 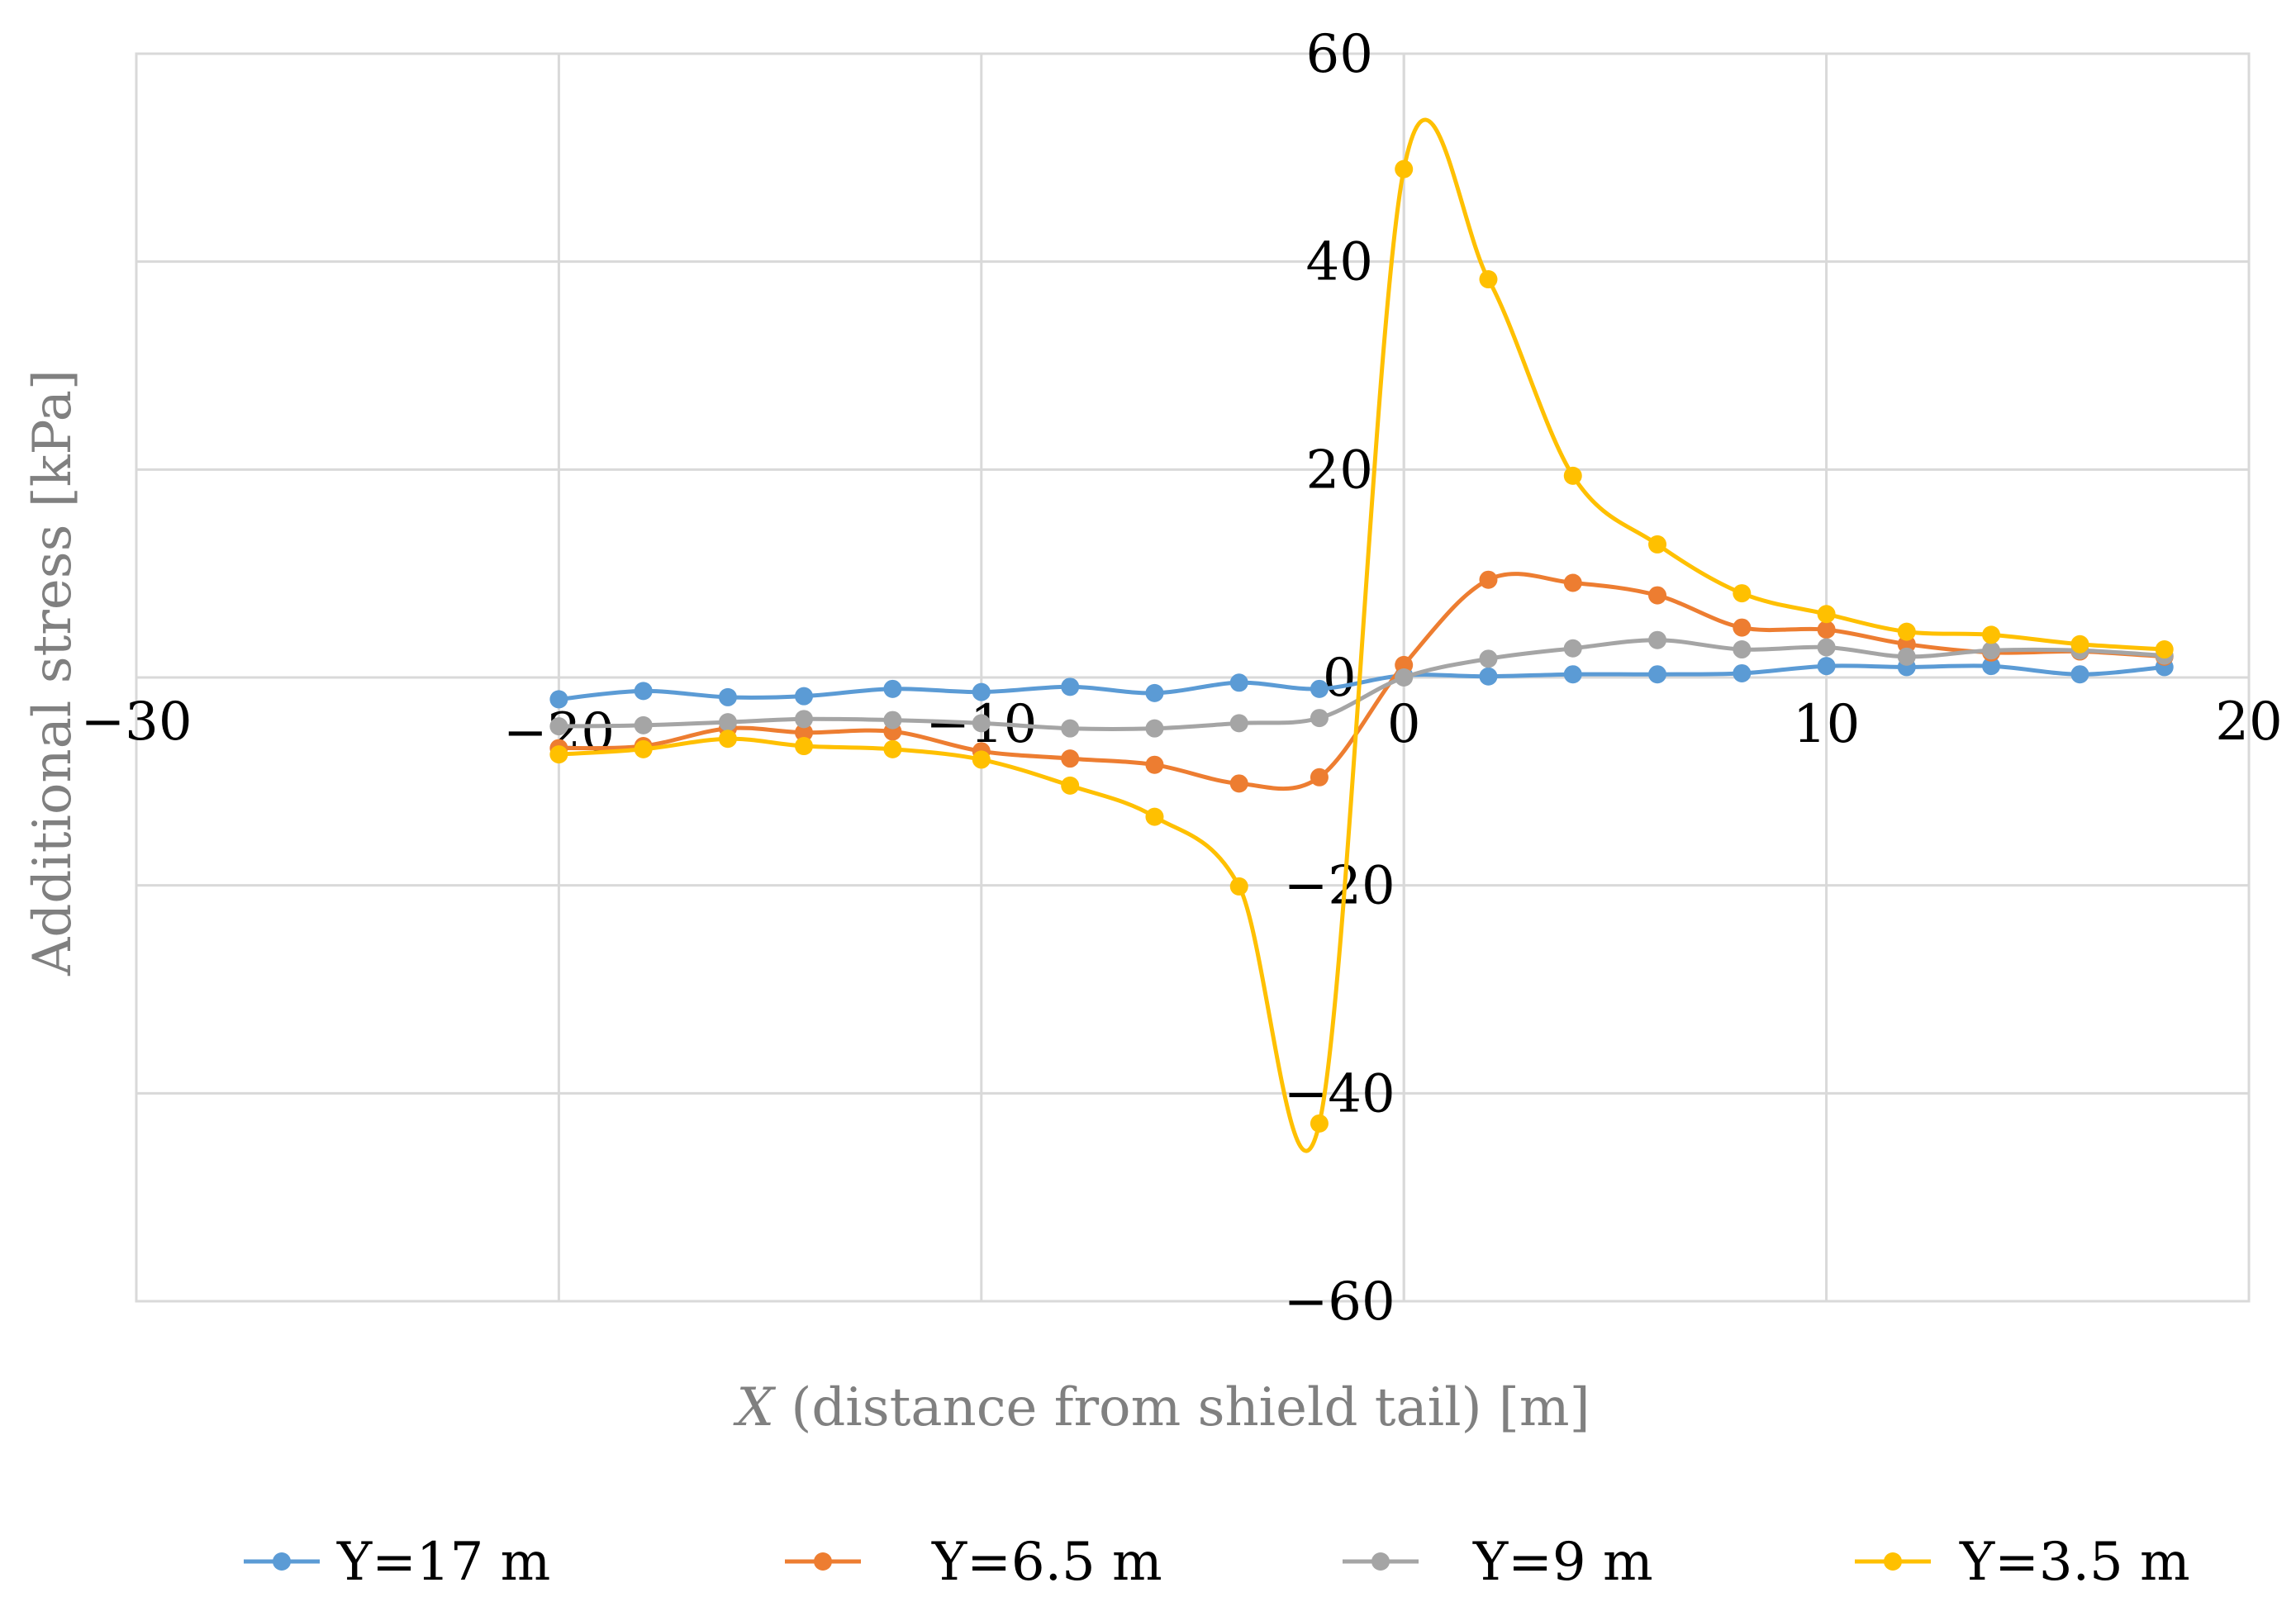 I want to click on y-tick-label: 0, so click(x=1340, y=678).